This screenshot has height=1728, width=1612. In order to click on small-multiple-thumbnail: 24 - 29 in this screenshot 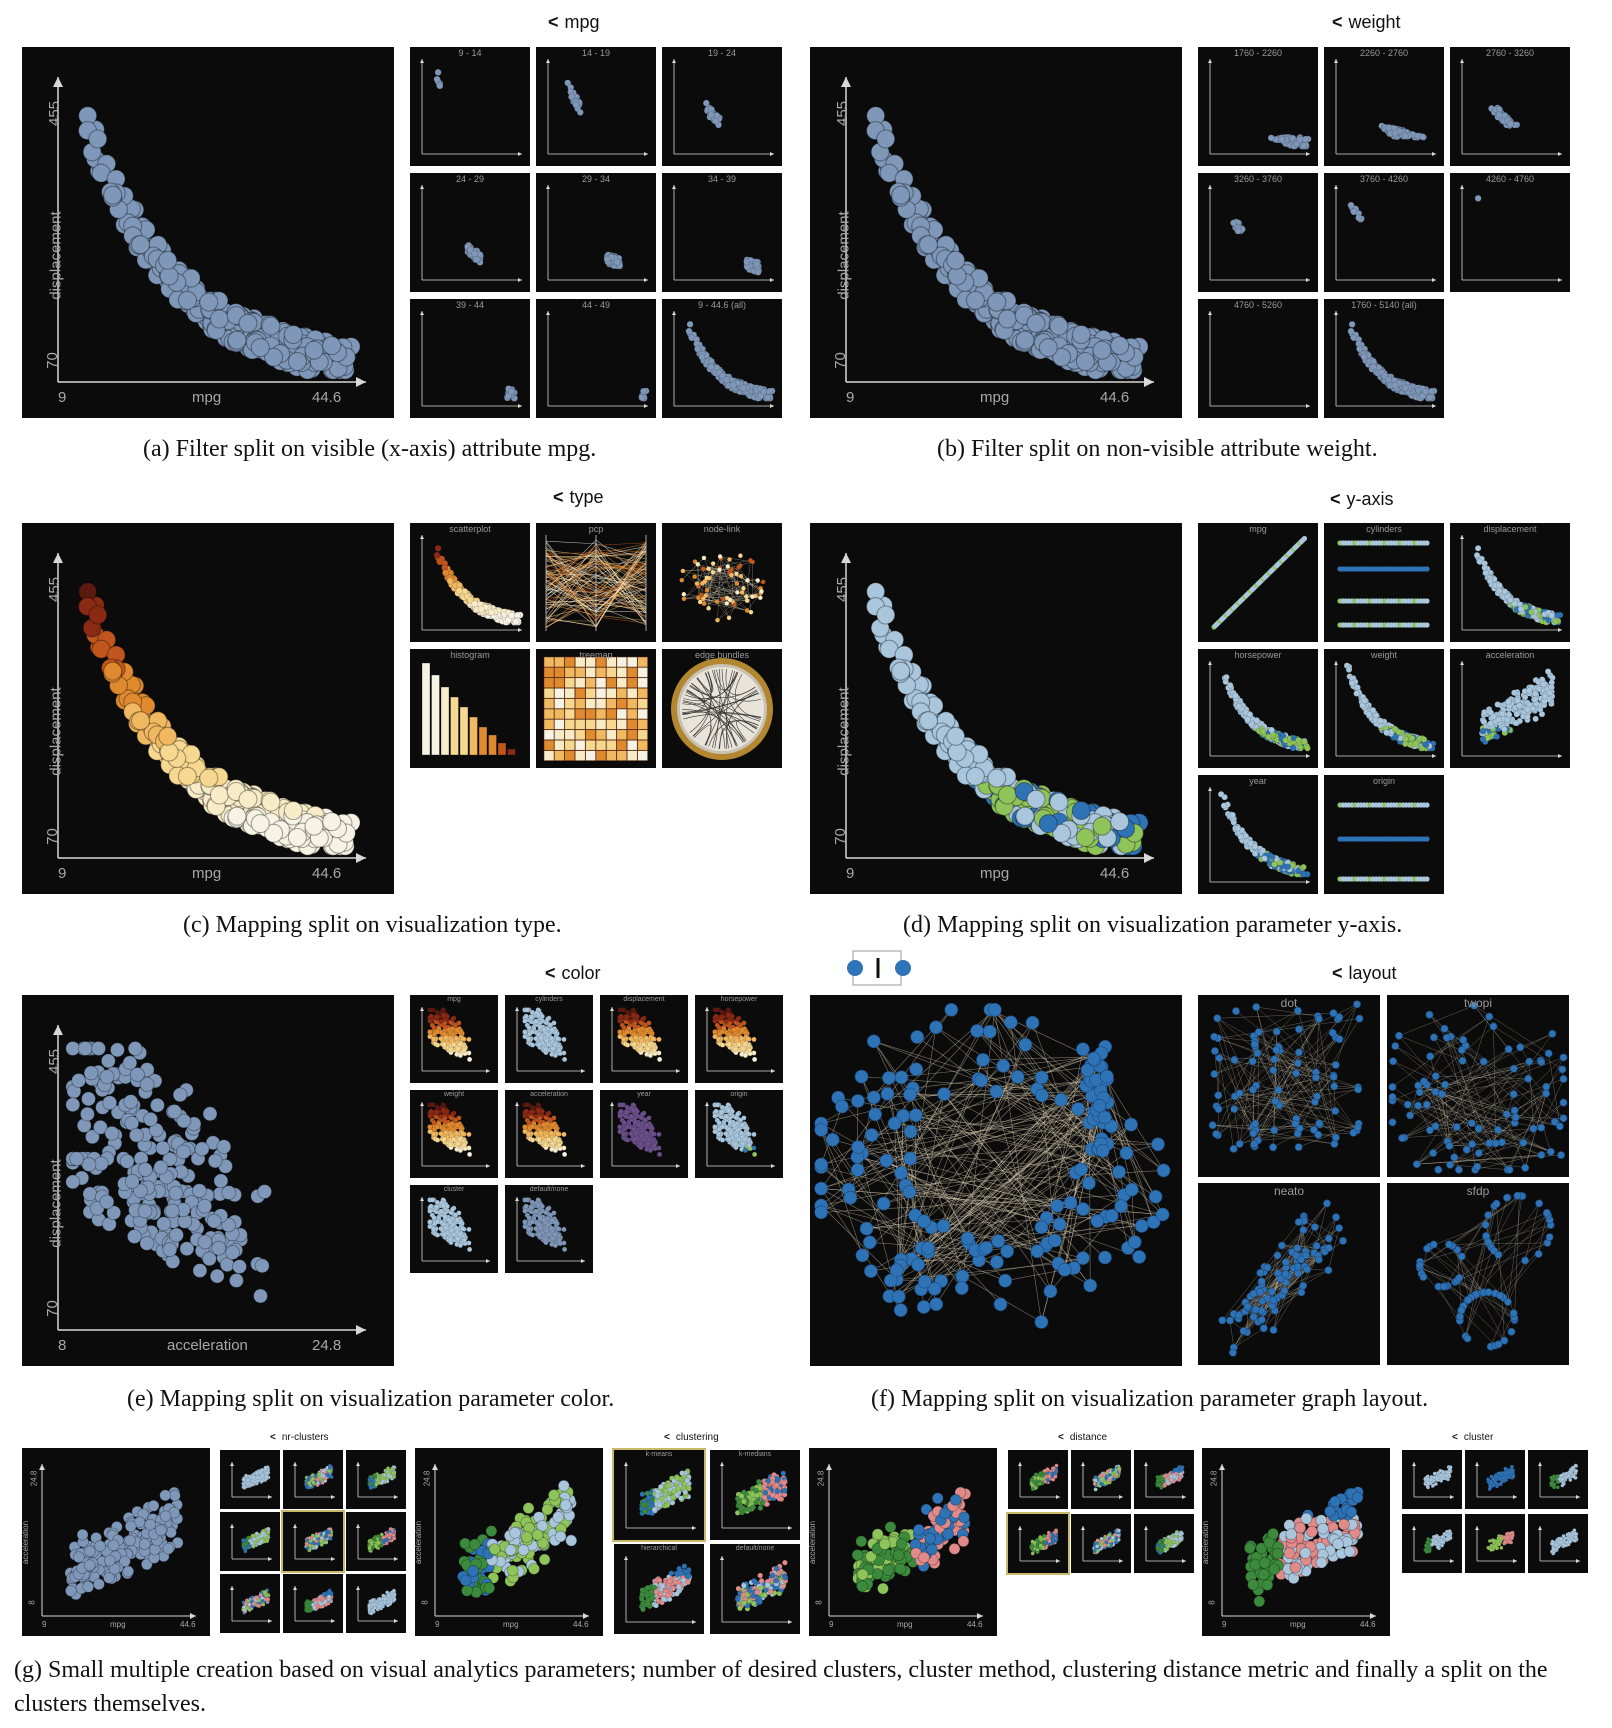, I will do `click(470, 232)`.